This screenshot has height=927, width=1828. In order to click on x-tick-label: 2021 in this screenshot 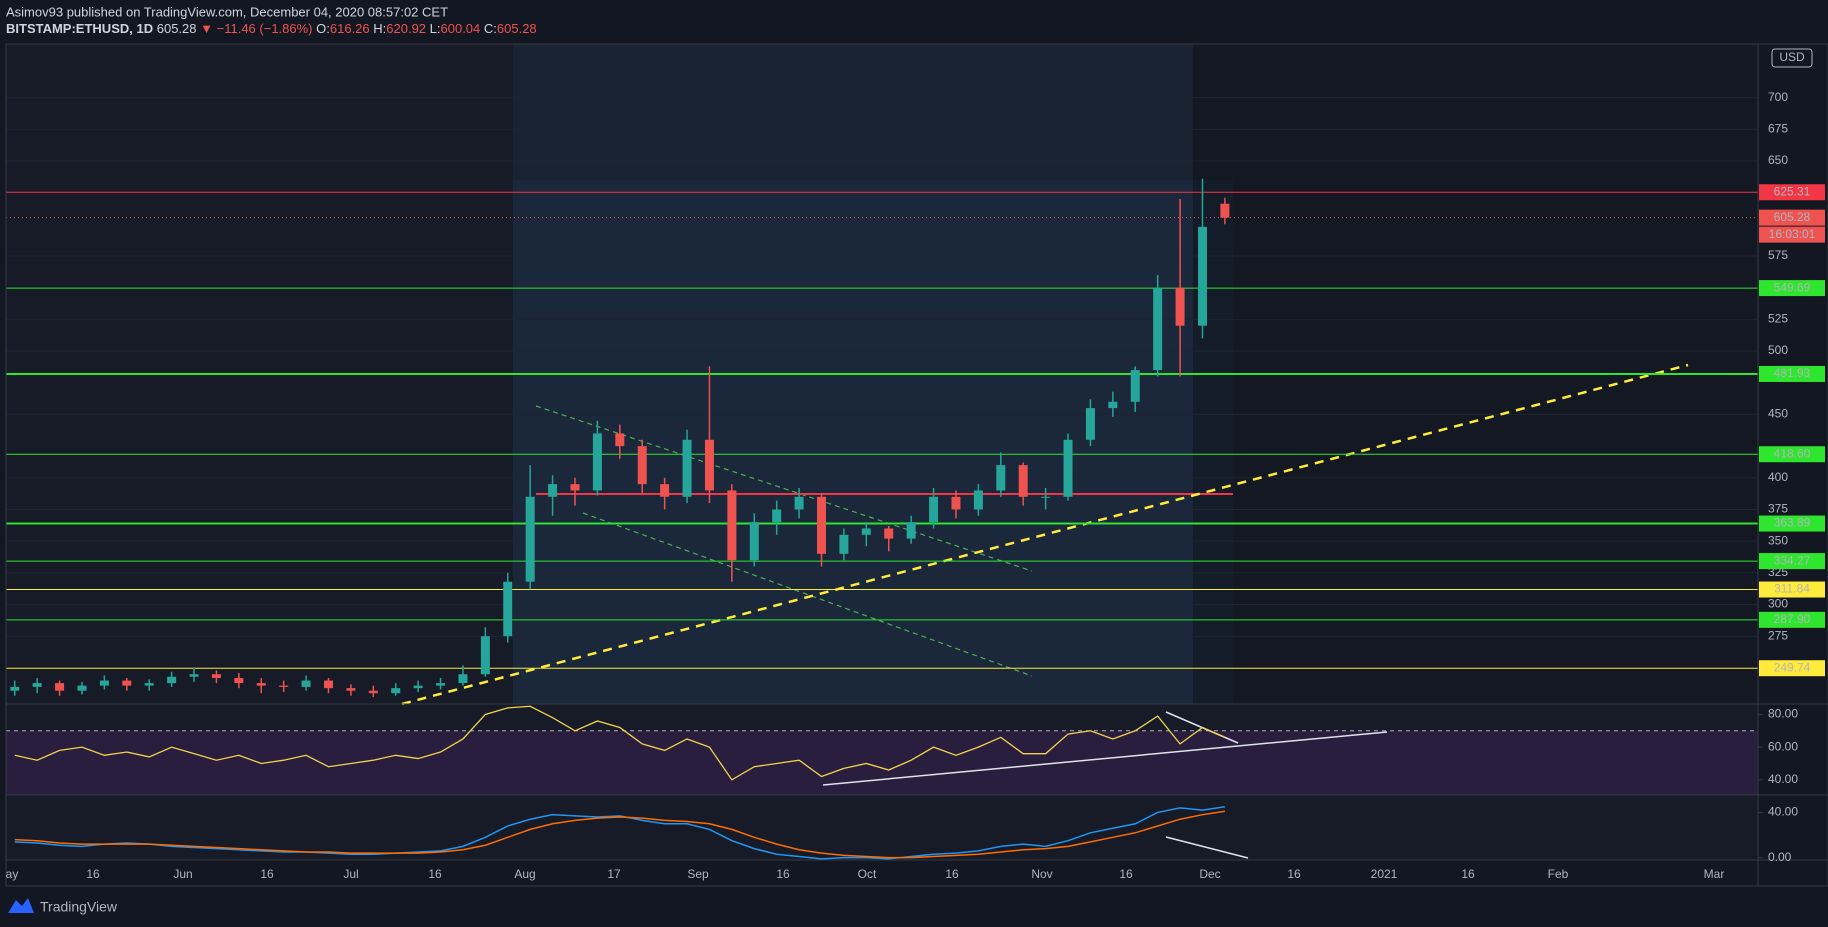, I will do `click(1384, 874)`.